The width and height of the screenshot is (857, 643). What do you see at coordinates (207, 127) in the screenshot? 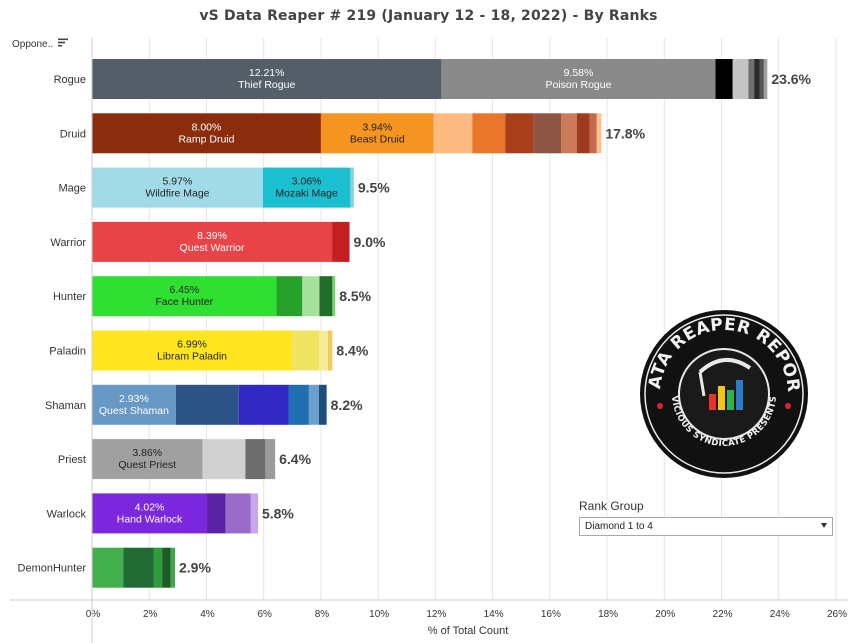
I see `segment-percent-label: 8.00%` at bounding box center [207, 127].